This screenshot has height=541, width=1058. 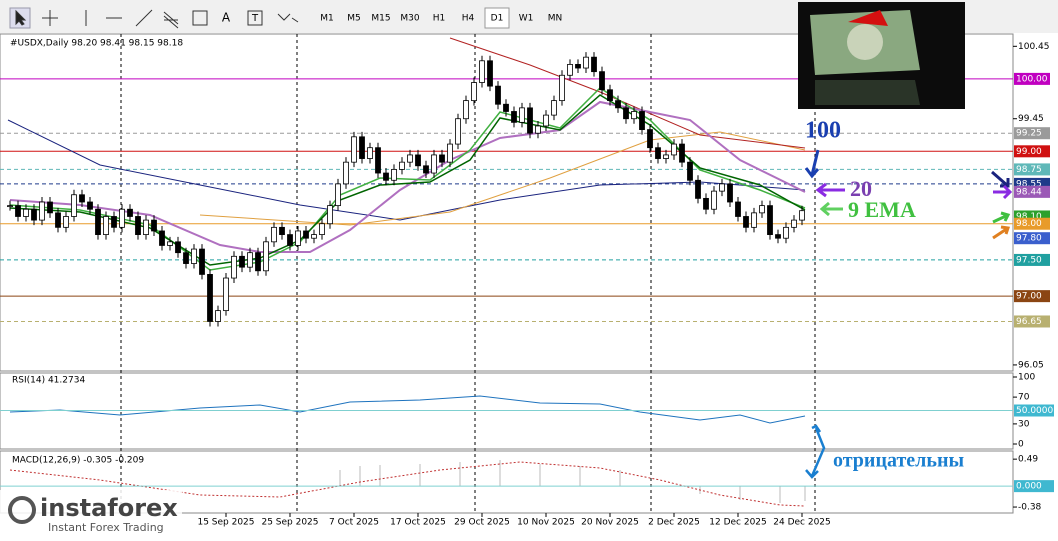 I want to click on level-box, so click(x=1034, y=486).